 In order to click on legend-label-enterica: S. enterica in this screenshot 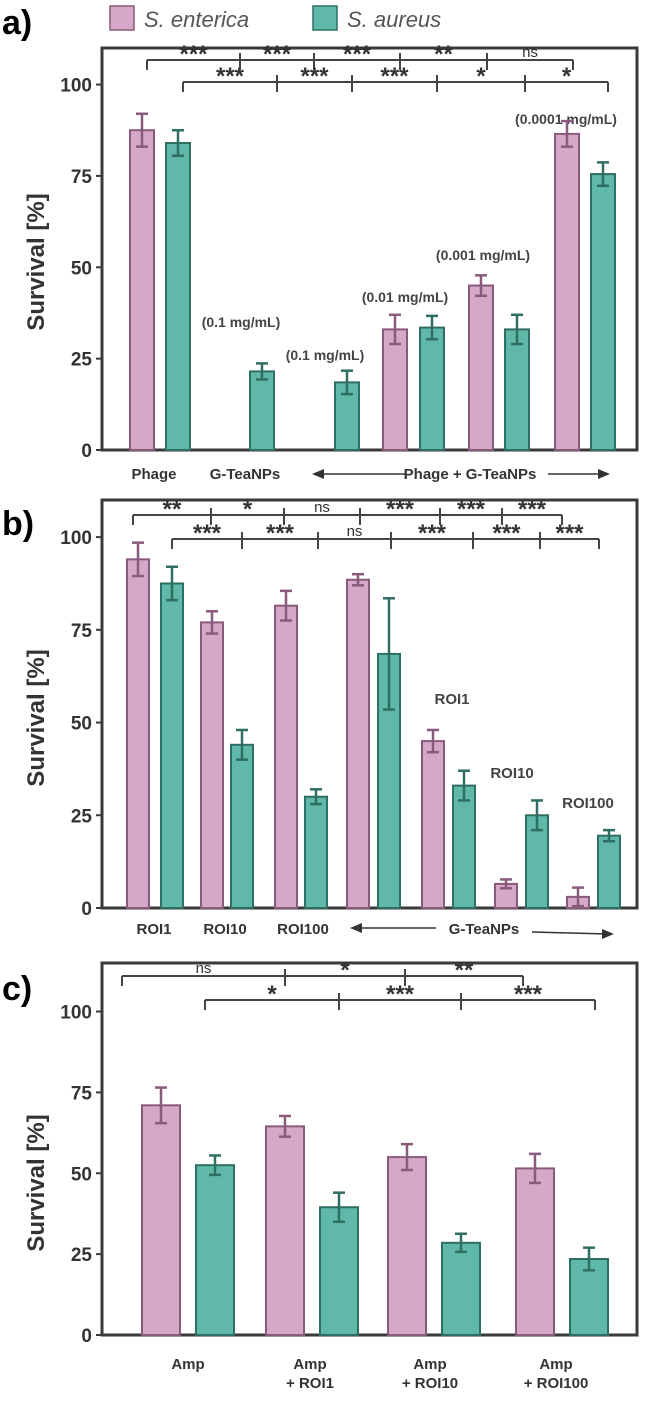, I will do `click(196, 19)`.